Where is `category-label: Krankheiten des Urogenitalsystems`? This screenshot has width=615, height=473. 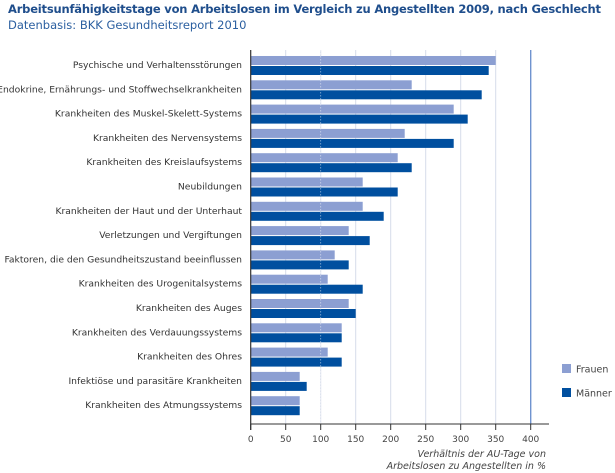 category-label: Krankheiten des Urogenitalsystems is located at coordinates (161, 284).